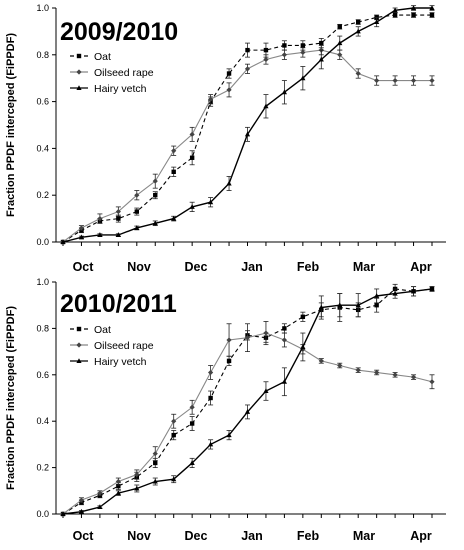  Describe the element at coordinates (42, 102) in the screenshot. I see `y-tick-label: 0.6` at that location.